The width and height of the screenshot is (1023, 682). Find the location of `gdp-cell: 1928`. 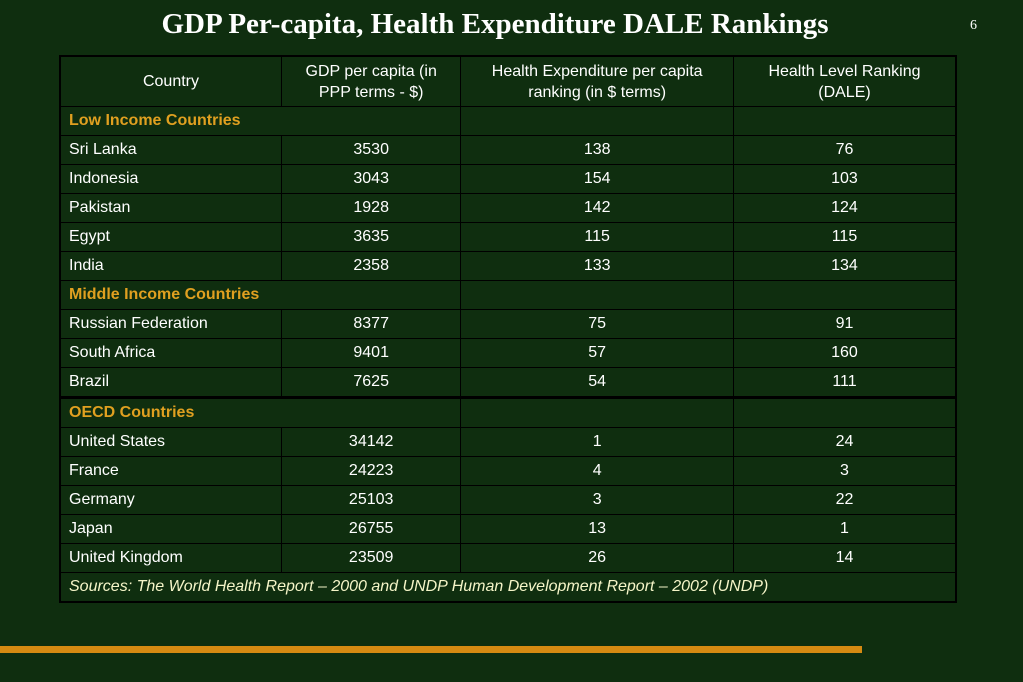

gdp-cell: 1928 is located at coordinates (371, 208).